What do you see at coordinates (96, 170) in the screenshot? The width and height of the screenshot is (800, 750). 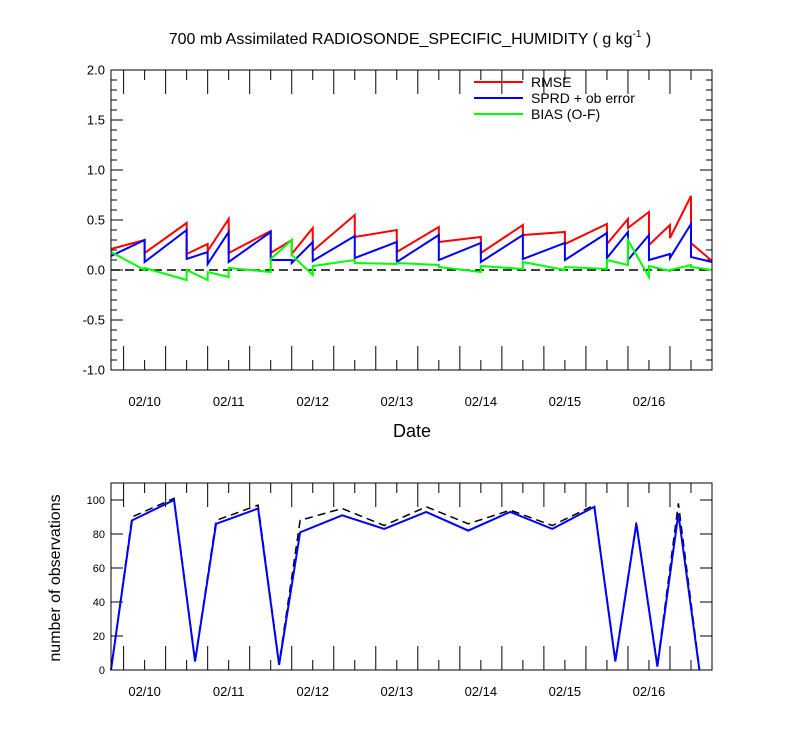 I see `y-tick-label: 1.0` at bounding box center [96, 170].